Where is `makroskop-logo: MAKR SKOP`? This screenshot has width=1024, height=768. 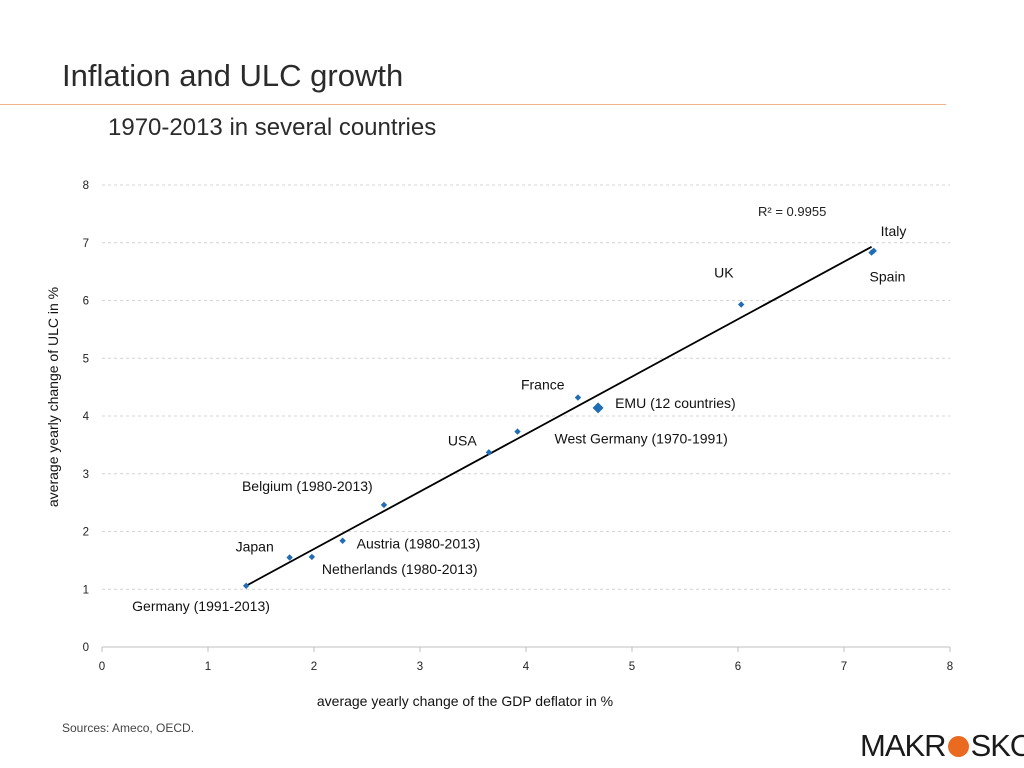 makroskop-logo: MAKR SKOP is located at coordinates (942, 746).